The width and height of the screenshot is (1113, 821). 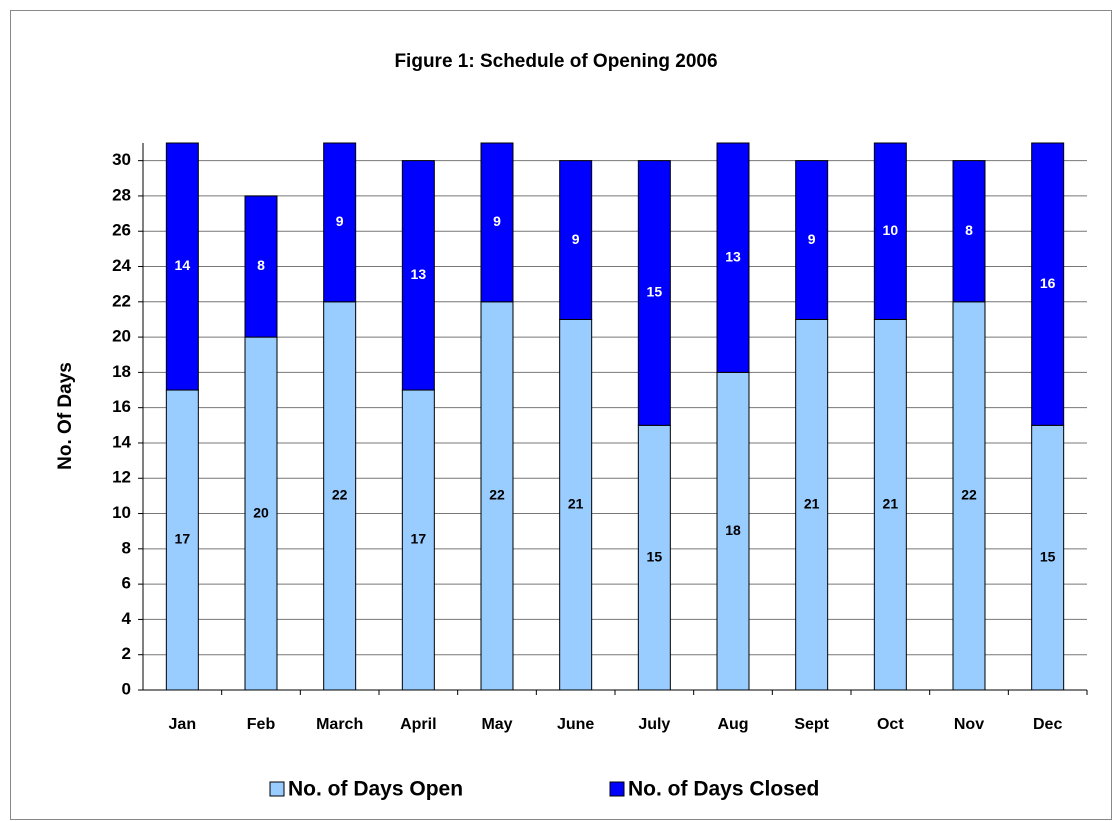 I want to click on value-label: 10, so click(x=891, y=230).